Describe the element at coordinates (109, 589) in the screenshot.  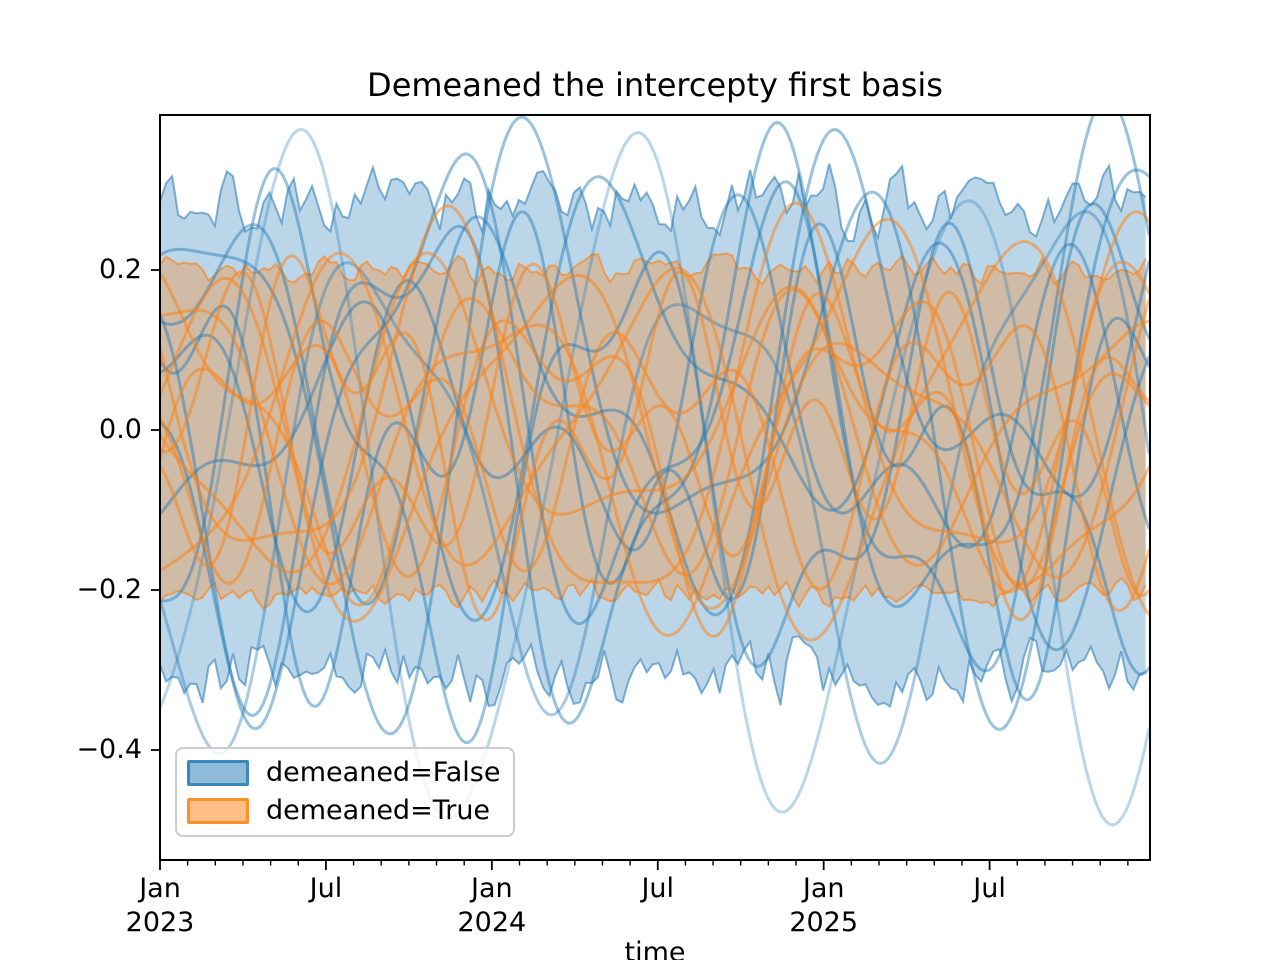
I see `y-tick-label: −0.2` at that location.